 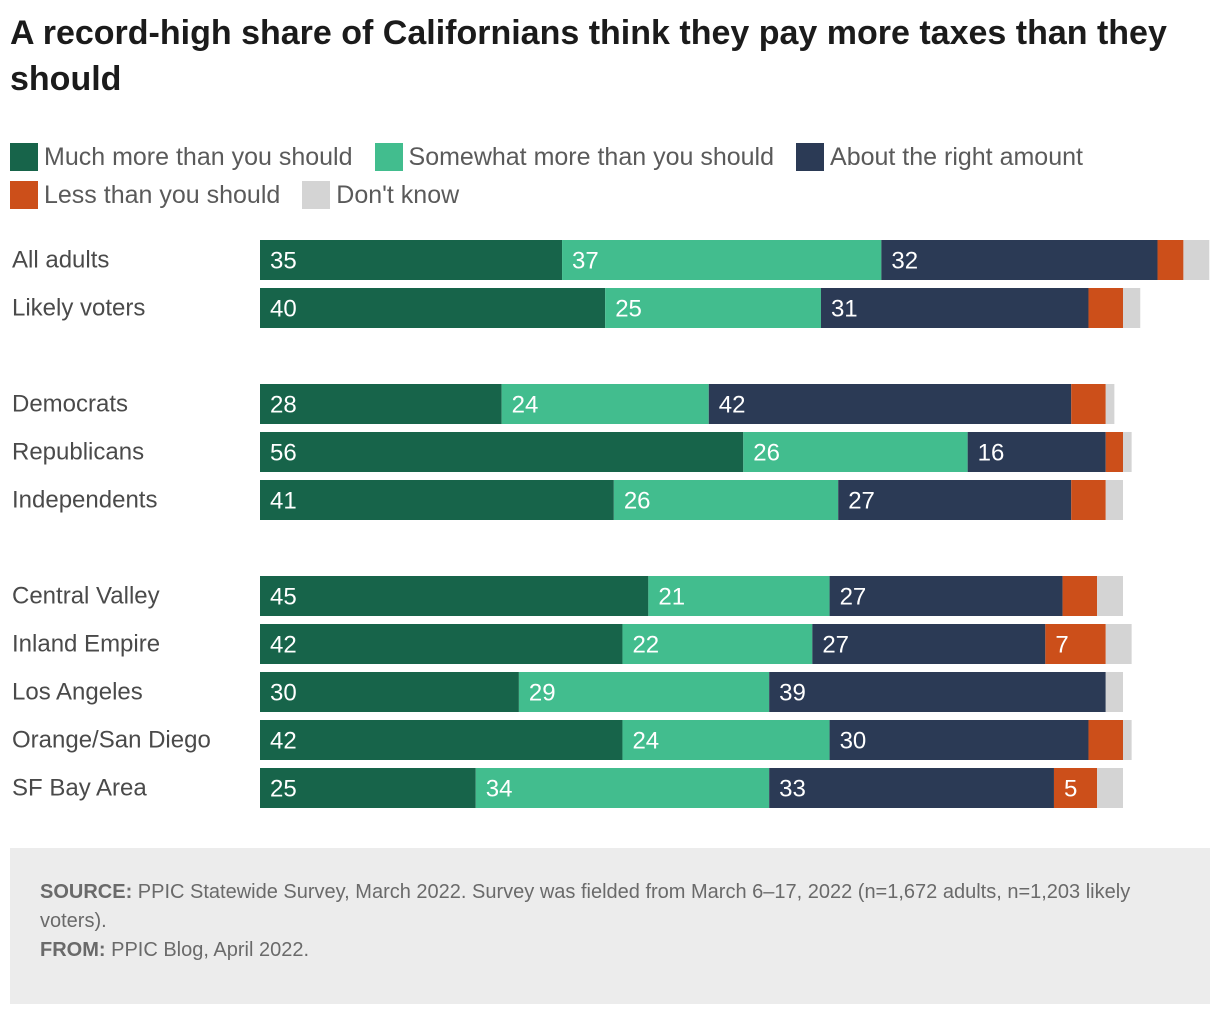 I want to click on bar-row: Independents 41 26 27, so click(x=567, y=500).